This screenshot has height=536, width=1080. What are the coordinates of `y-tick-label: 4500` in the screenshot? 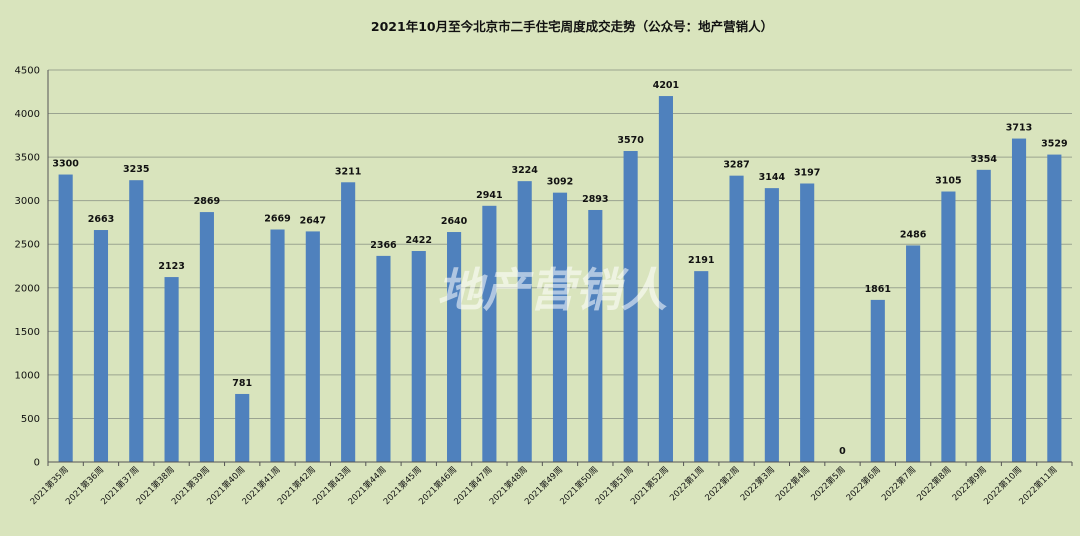 It's located at (27, 71).